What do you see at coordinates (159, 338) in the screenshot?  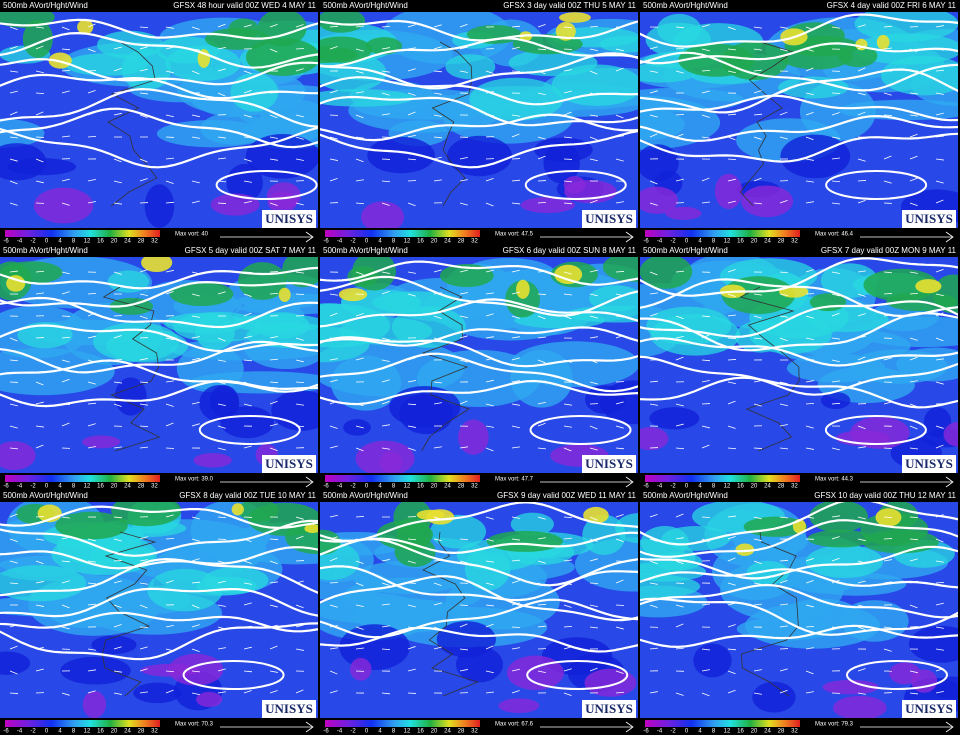 I see `height-contour` at bounding box center [159, 338].